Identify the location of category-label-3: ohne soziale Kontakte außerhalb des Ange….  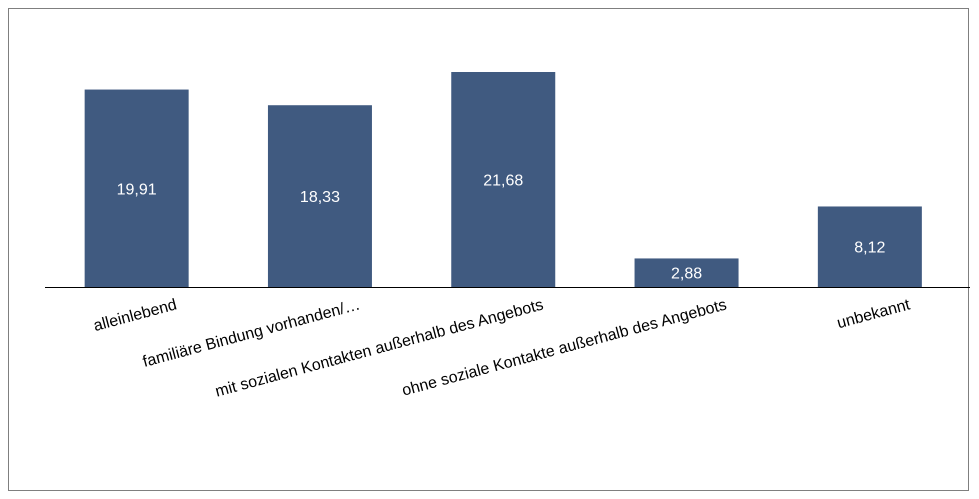
(564, 347).